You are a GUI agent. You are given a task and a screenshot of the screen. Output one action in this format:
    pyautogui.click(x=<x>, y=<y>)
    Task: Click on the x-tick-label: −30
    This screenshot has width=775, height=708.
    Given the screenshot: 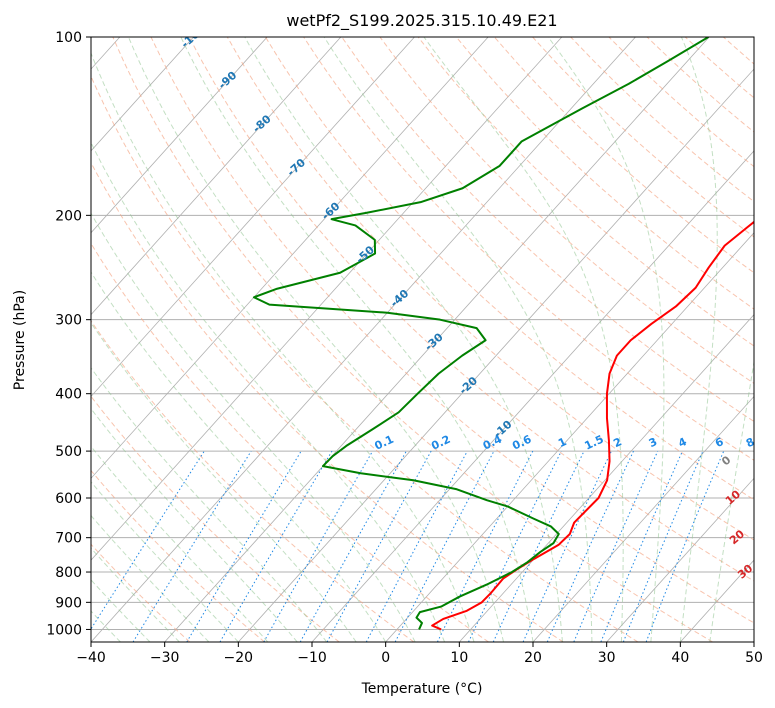 What is the action you would take?
    pyautogui.click(x=165, y=658)
    